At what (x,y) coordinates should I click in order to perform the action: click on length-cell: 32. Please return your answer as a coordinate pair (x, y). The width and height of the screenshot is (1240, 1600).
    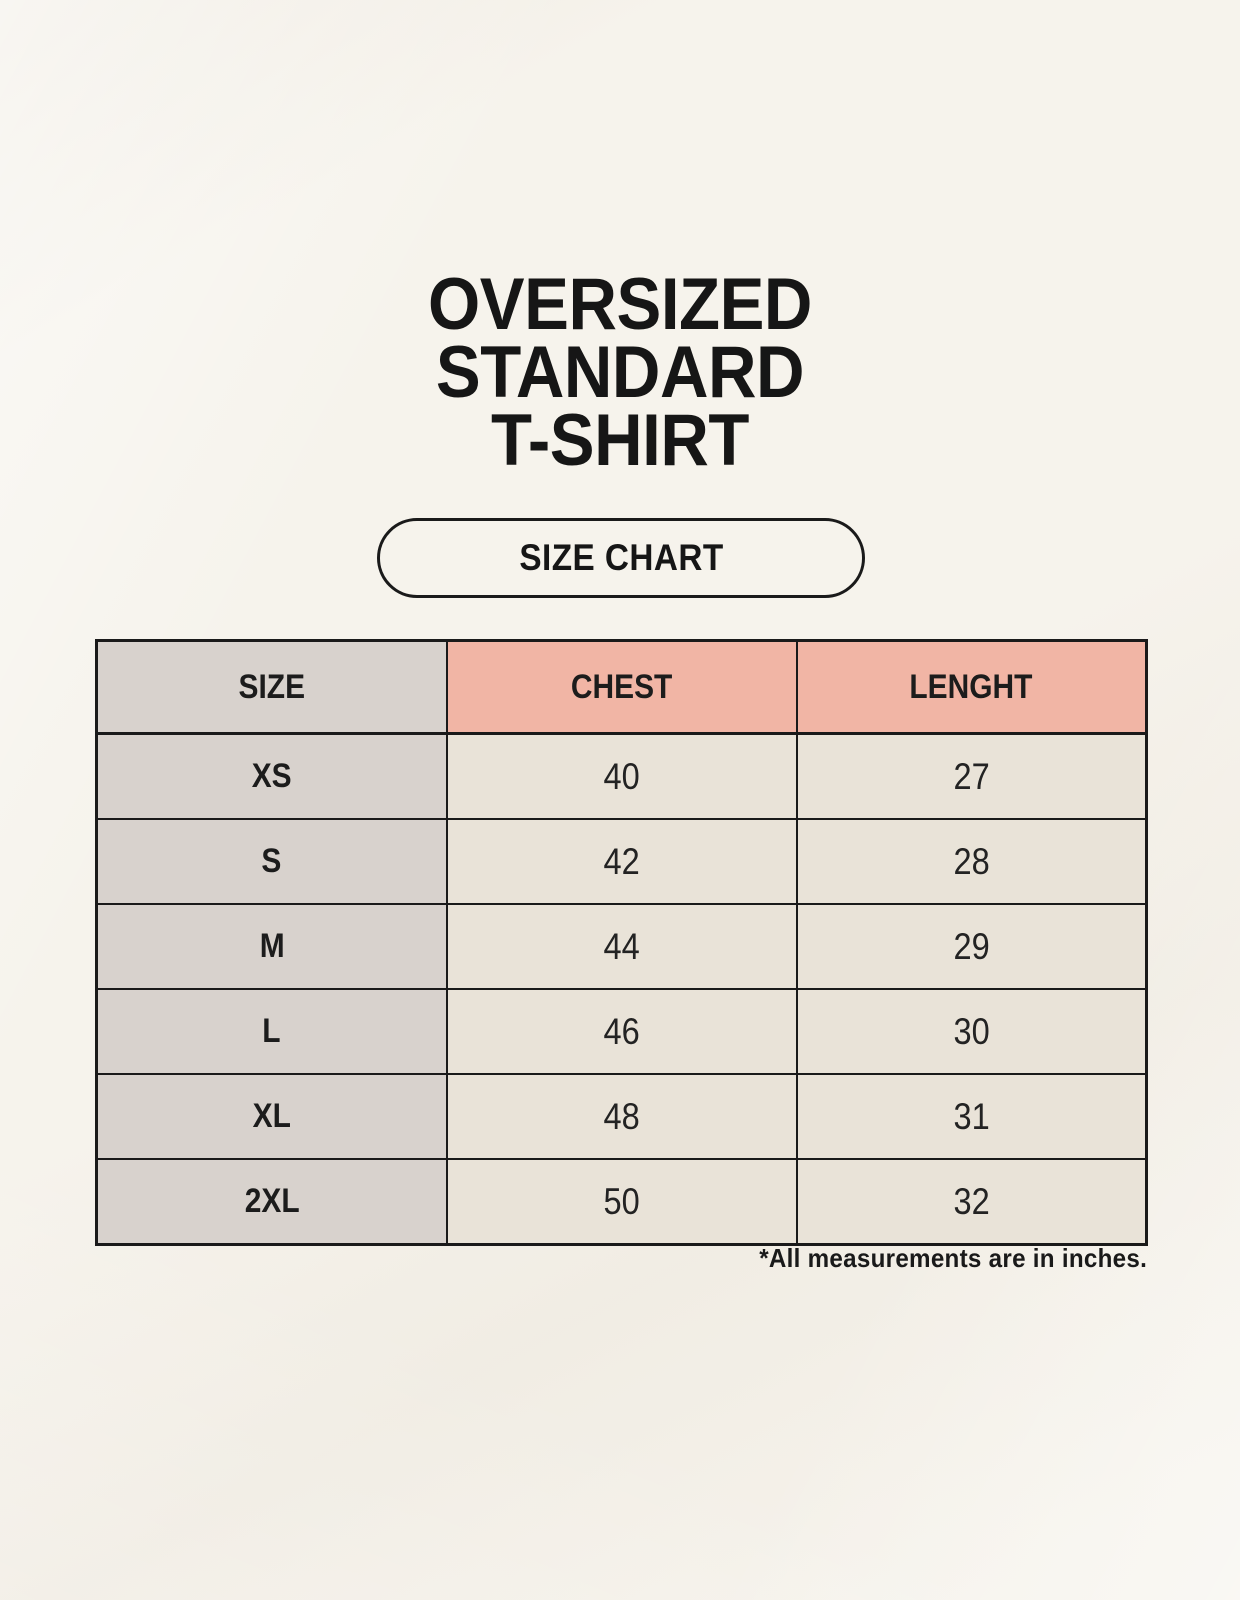
    Looking at the image, I should click on (971, 1202).